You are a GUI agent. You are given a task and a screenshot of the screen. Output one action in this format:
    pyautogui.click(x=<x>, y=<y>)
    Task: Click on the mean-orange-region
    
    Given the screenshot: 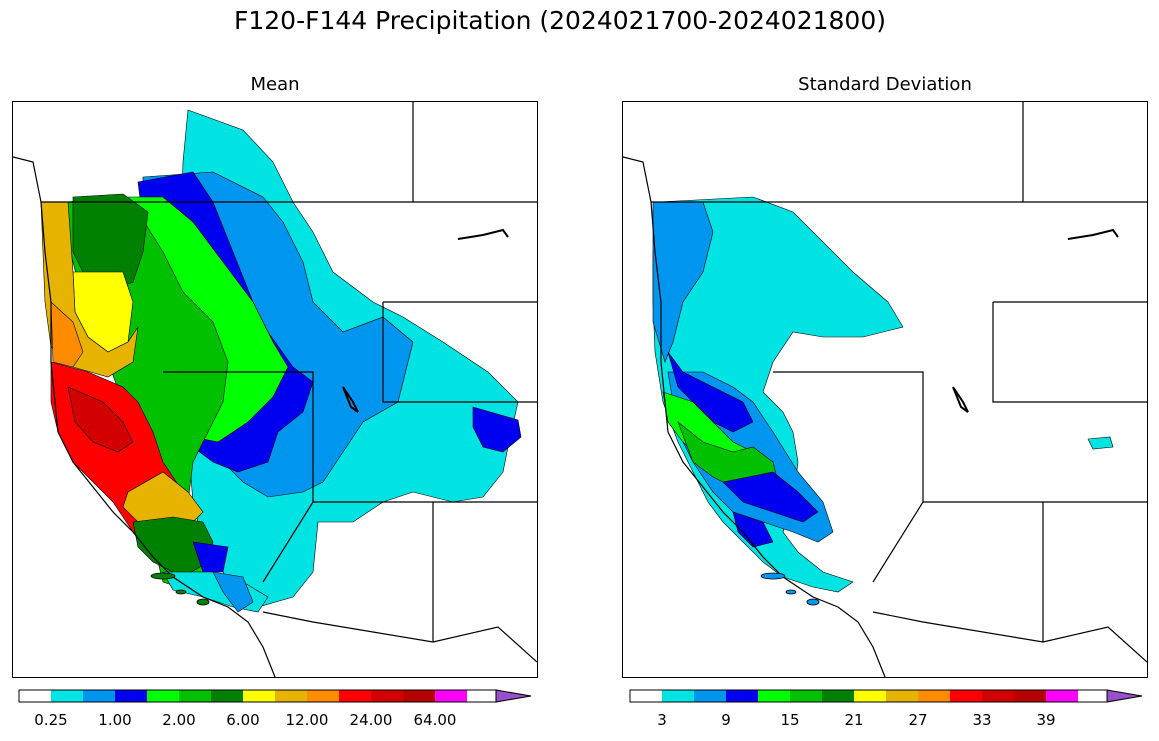 What is the action you would take?
    pyautogui.click(x=67, y=334)
    